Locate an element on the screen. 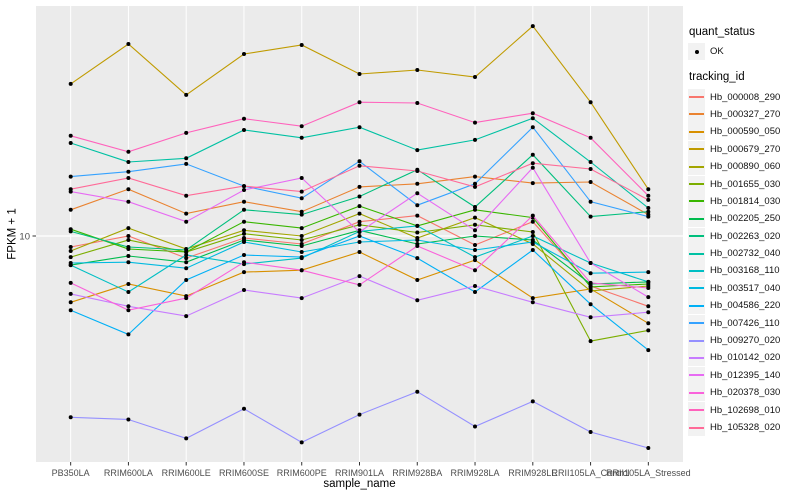 Image resolution: width=800 pixels, height=500 pixels. legend-item-label: Hb_012395_140 is located at coordinates (745, 375).